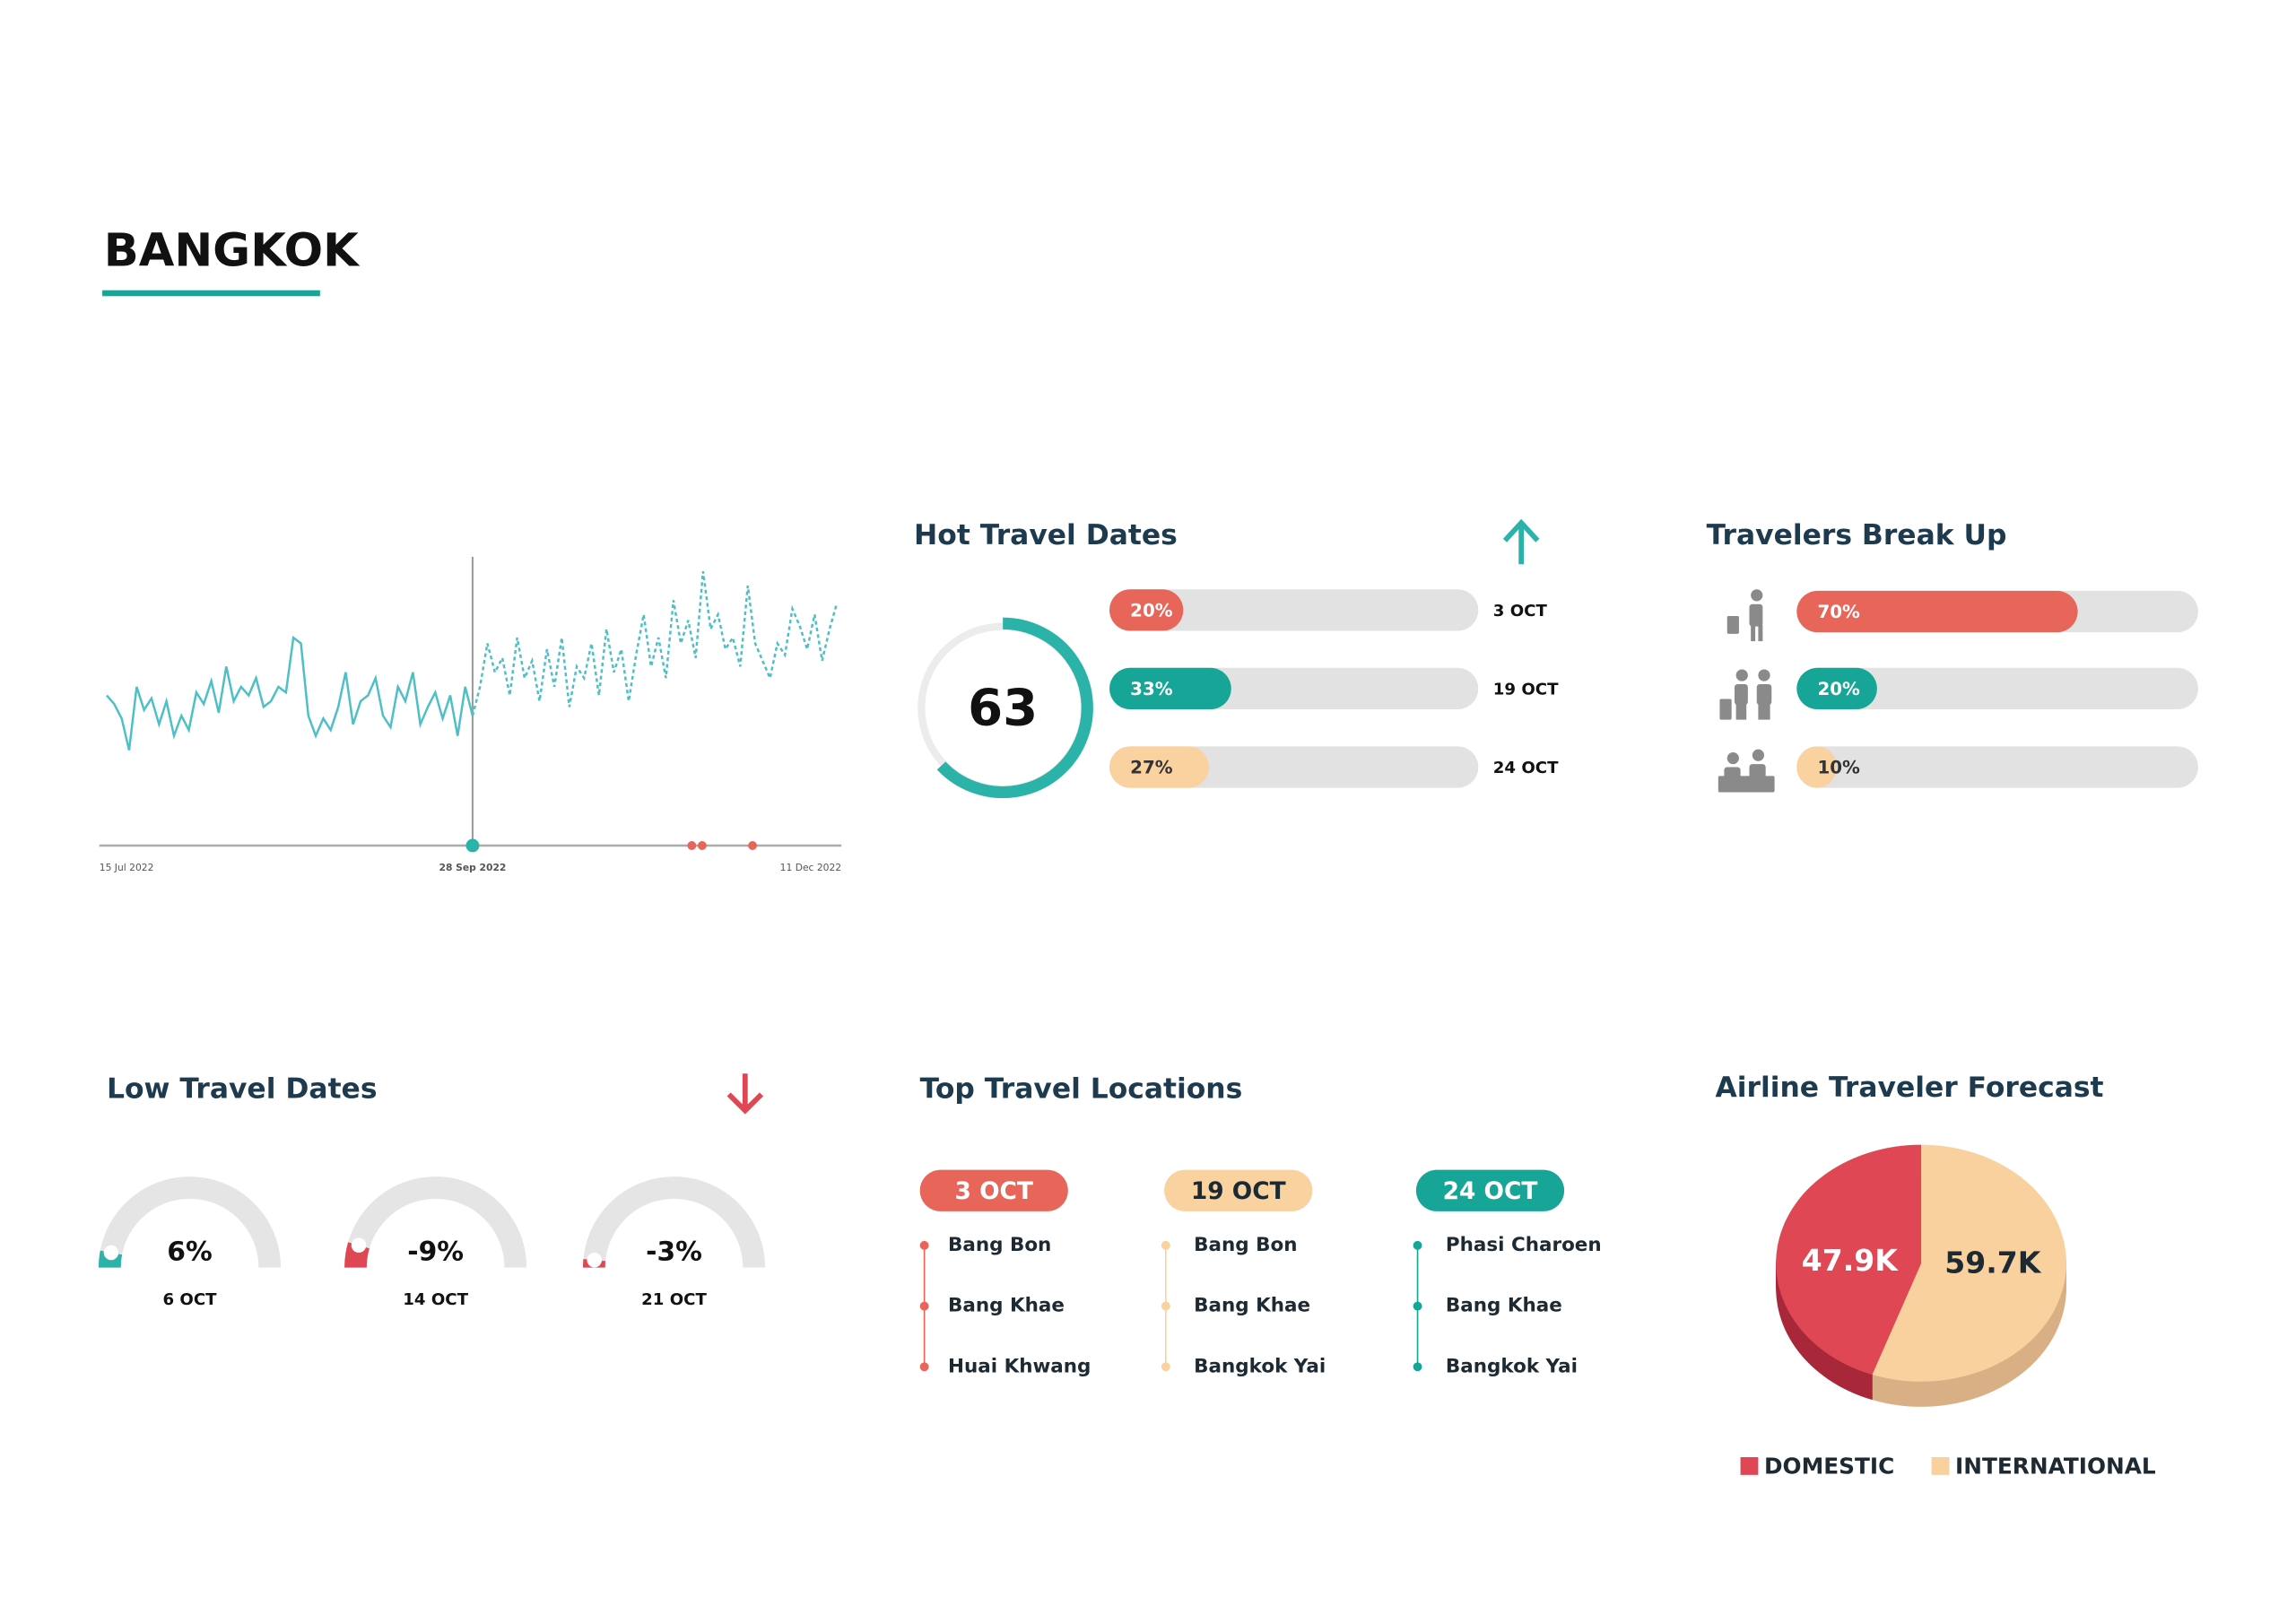 The image size is (2296, 1623). What do you see at coordinates (674, 1299) in the screenshot?
I see `gauge-date: 21 OCT` at bounding box center [674, 1299].